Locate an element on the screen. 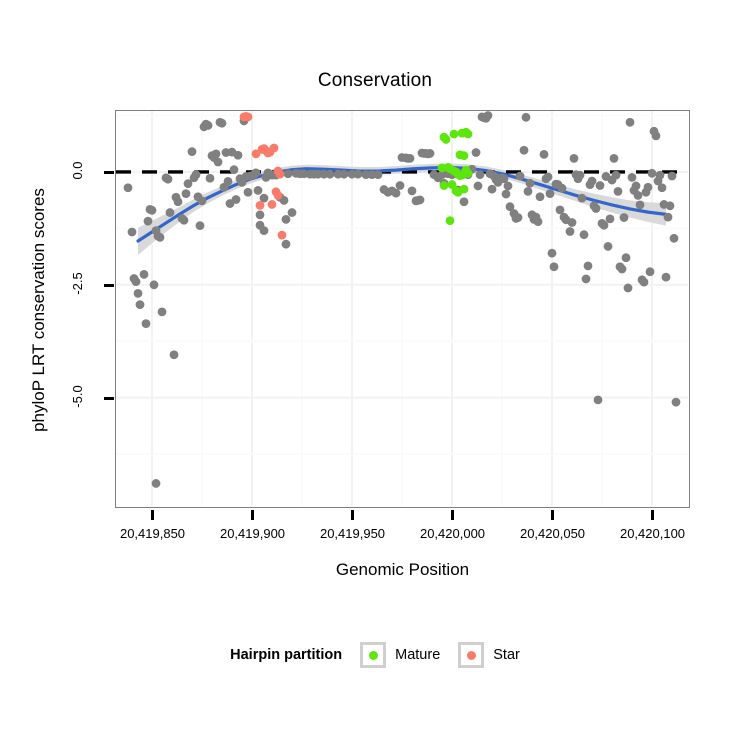 Image resolution: width=750 pixels, height=750 pixels. legend-entries: Mature Star is located at coordinates (440, 655).